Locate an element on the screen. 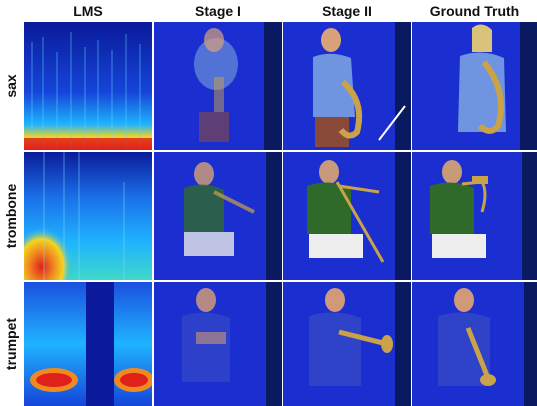 The image size is (537, 406). lms-spectrogram-trumpet is located at coordinates (88, 344).